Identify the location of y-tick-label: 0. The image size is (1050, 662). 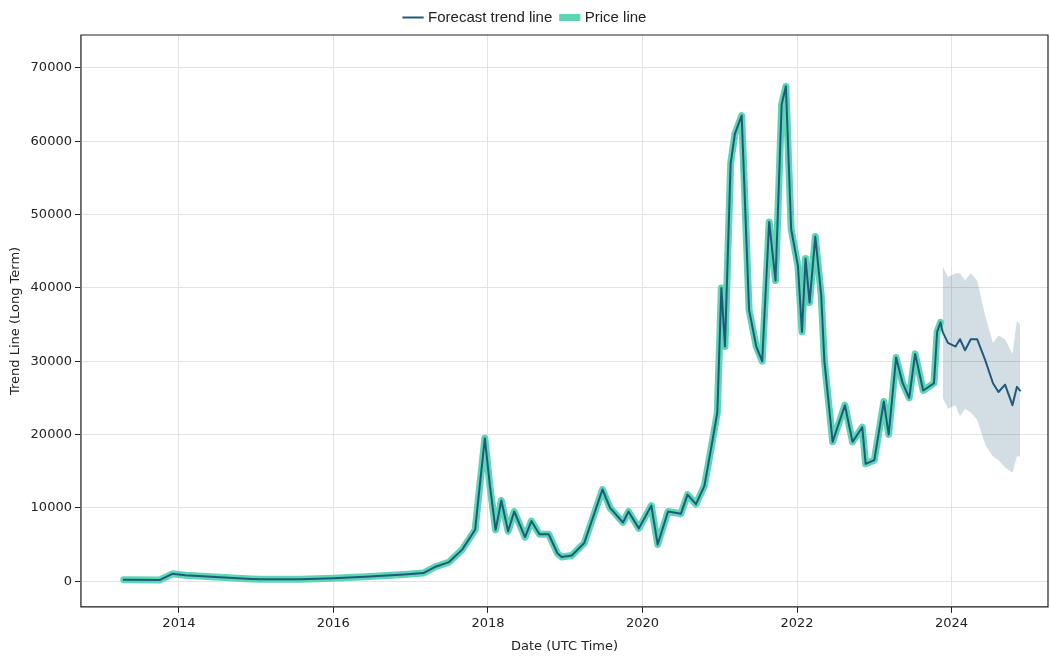
(67, 580).